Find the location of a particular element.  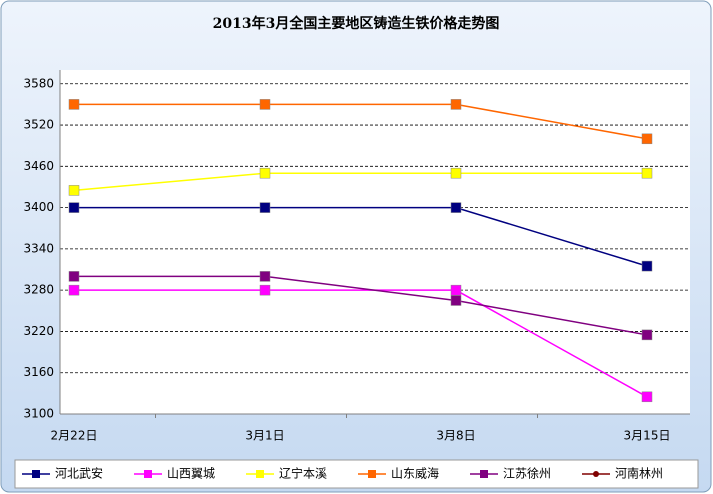

y-tick-label: 3100 is located at coordinates (38, 414).